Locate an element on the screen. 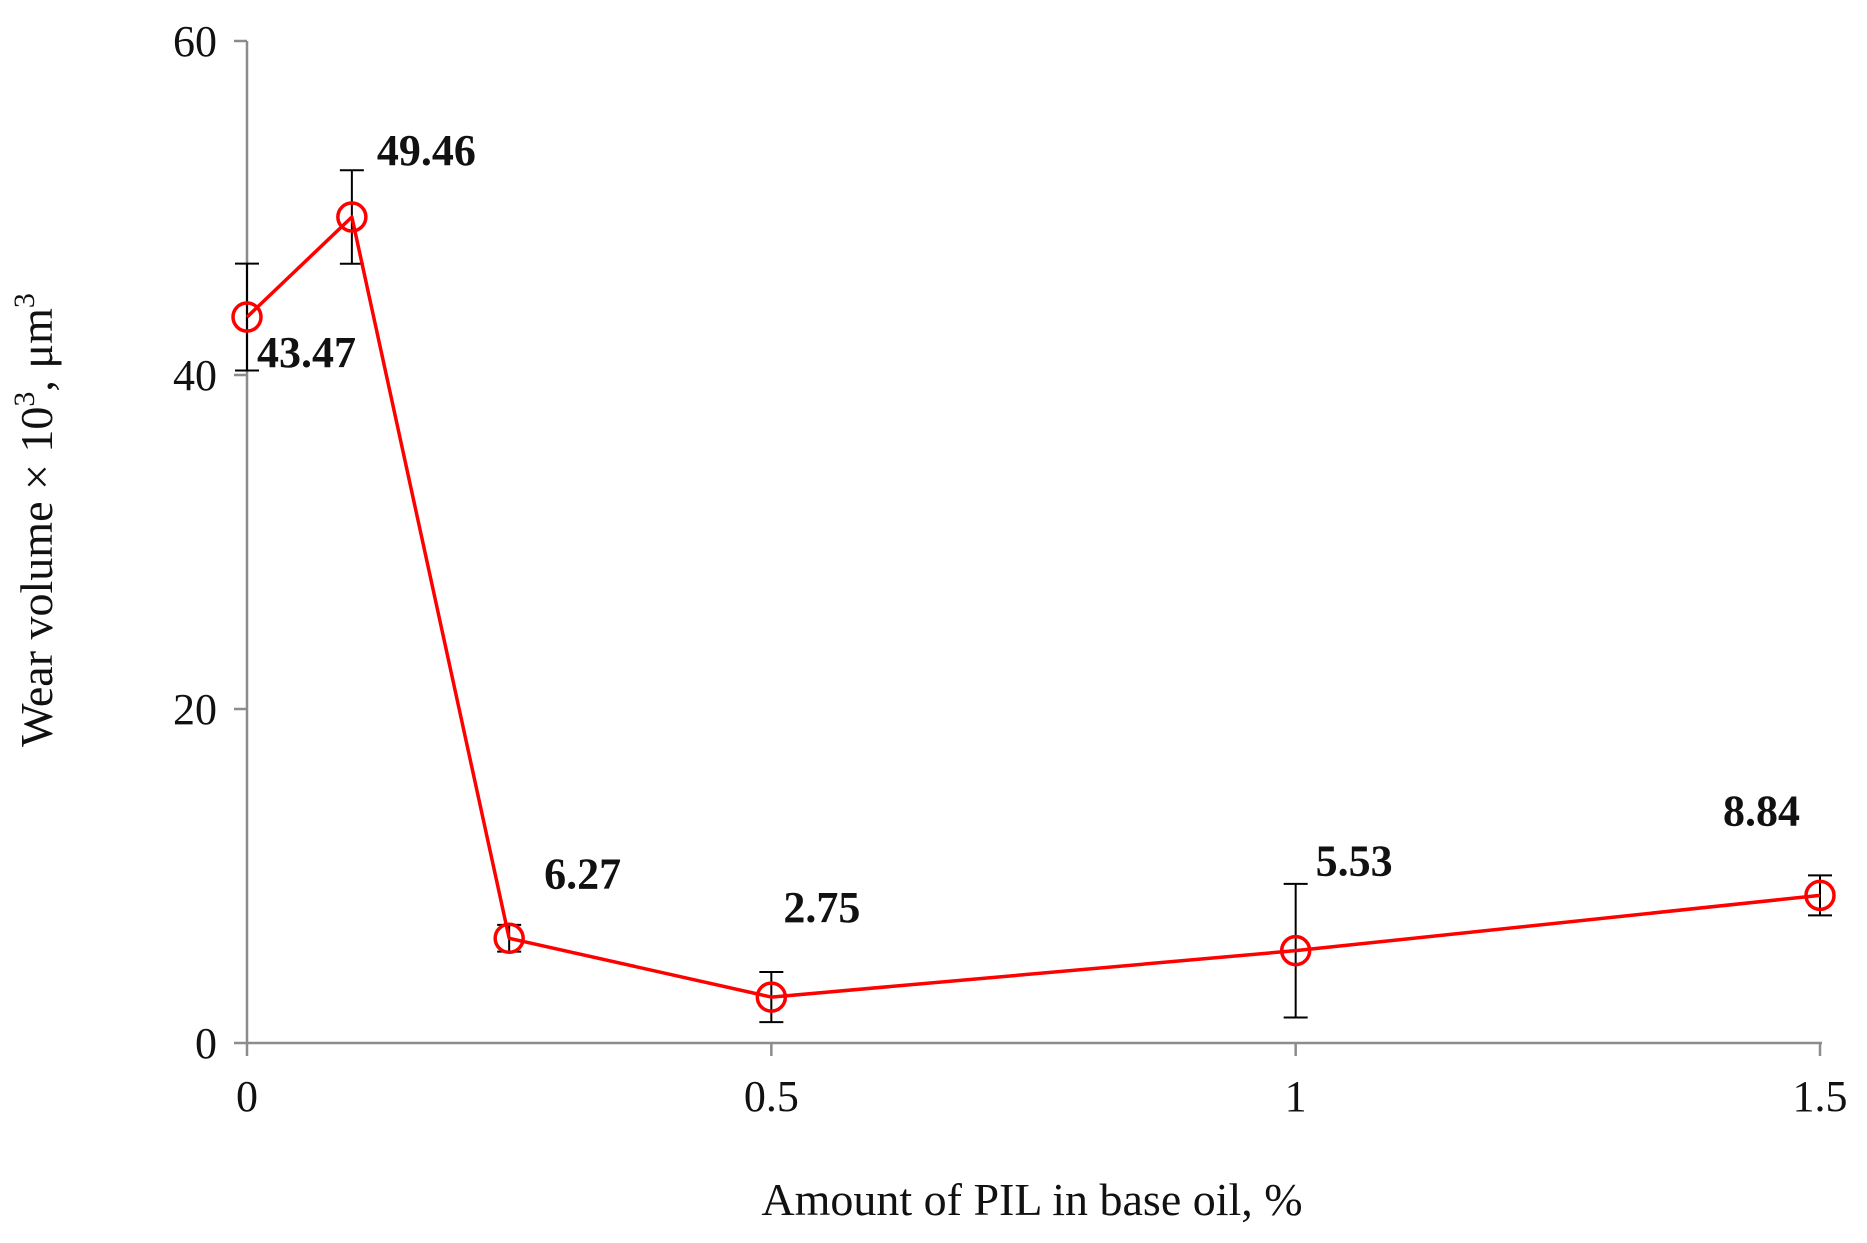 Image resolution: width=1867 pixels, height=1243 pixels. y-tick-label: 40 is located at coordinates (195, 375).